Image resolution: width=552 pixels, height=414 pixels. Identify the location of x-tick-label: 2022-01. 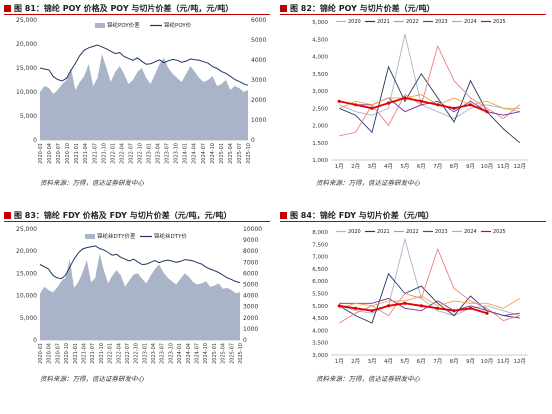
(113, 153).